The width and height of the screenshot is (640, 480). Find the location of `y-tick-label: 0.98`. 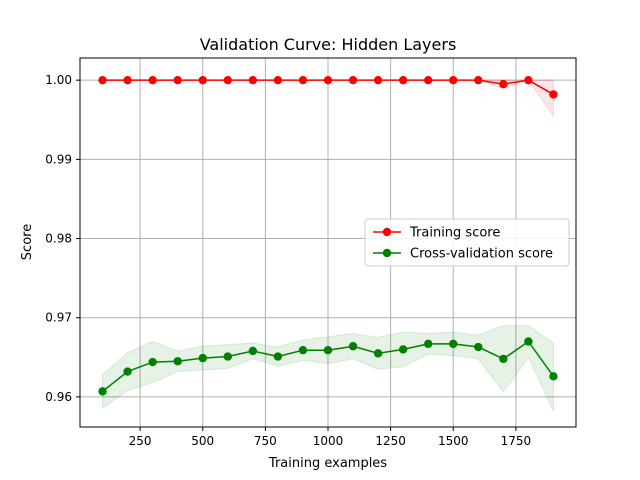

y-tick-label: 0.98 is located at coordinates (58, 239).